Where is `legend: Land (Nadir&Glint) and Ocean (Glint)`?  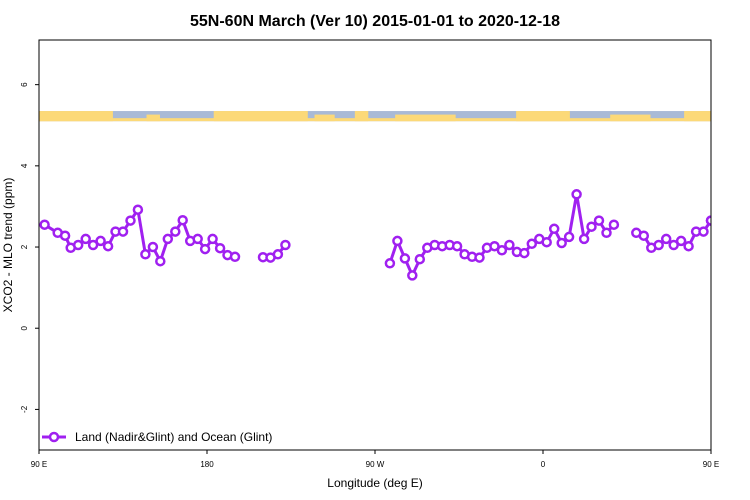 legend: Land (Nadir&Glint) and Ocean (Glint) is located at coordinates (157, 437).